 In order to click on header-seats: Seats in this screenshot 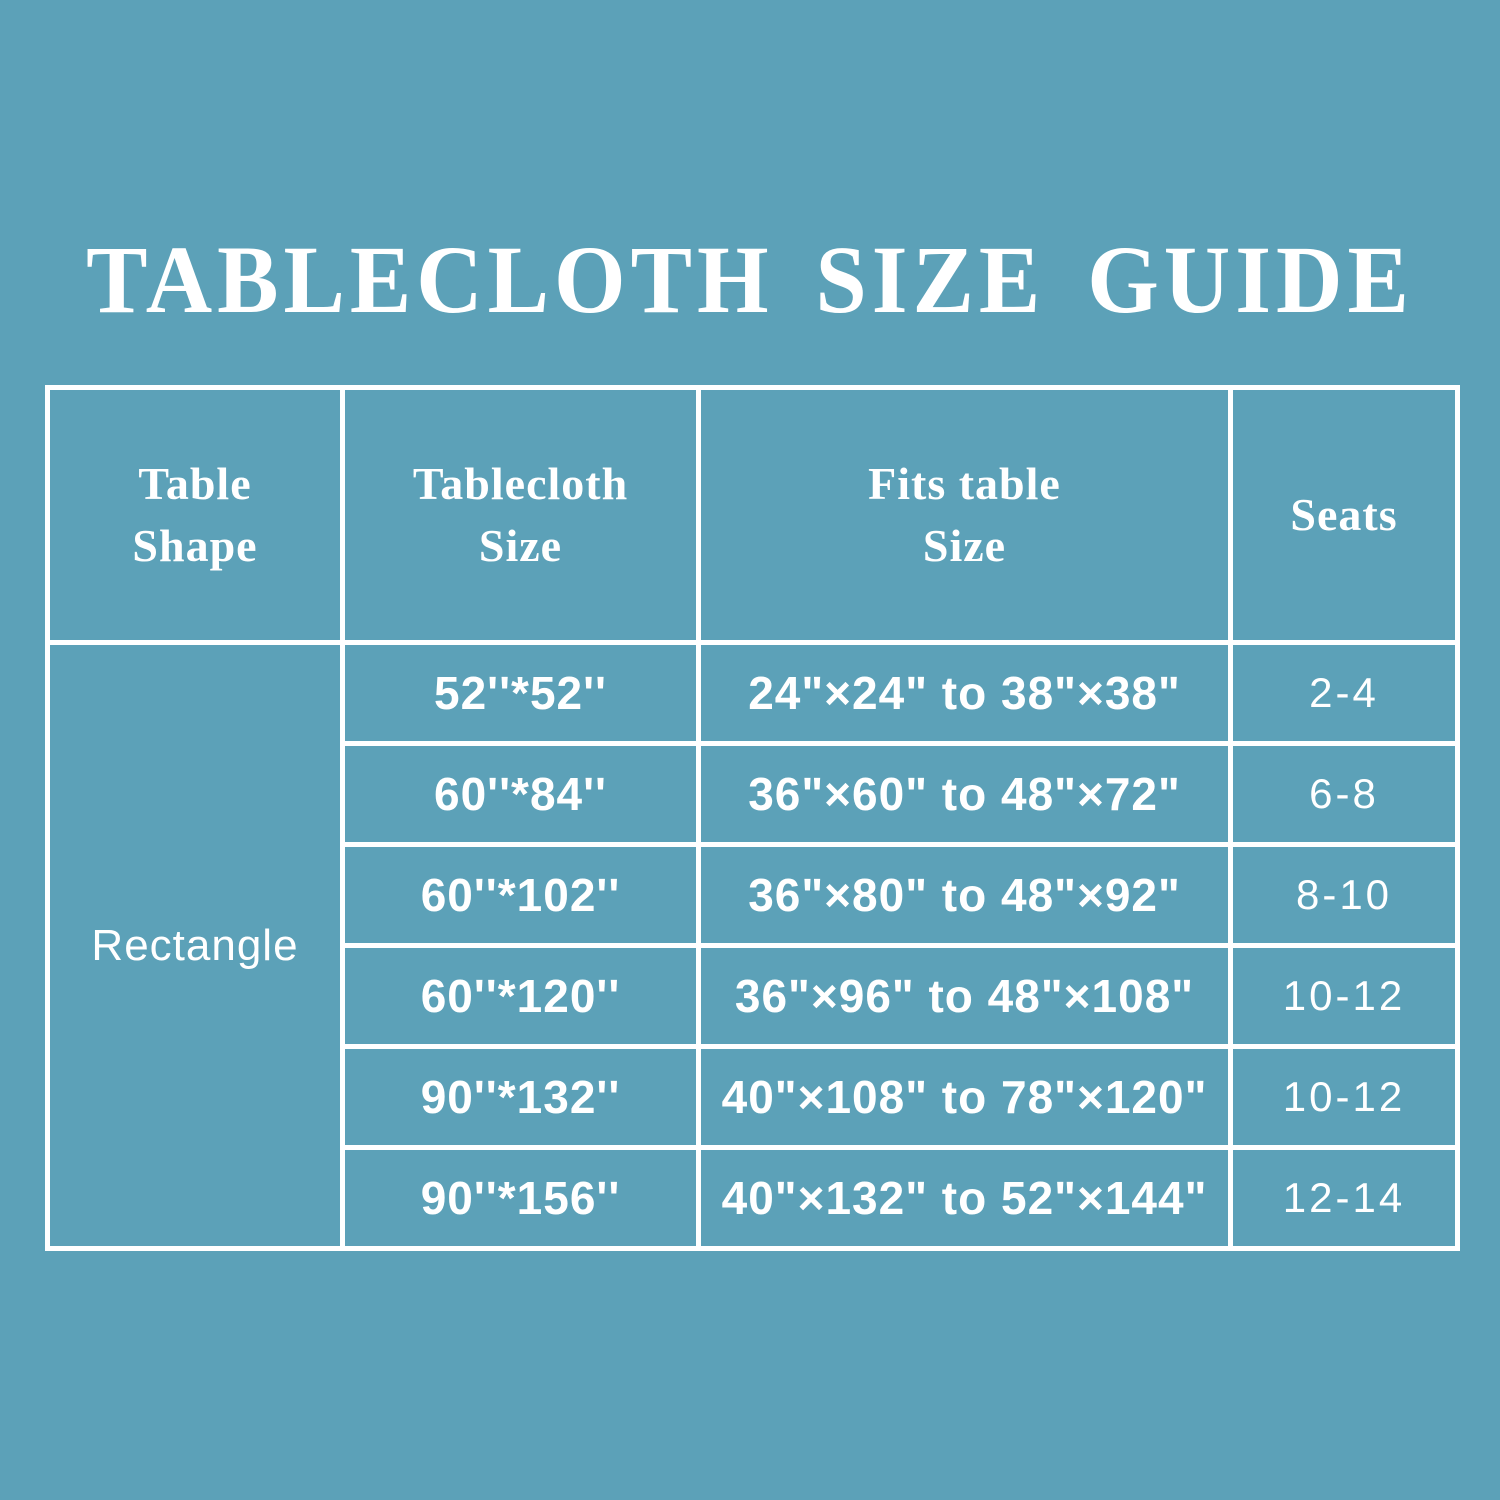, I will do `click(1344, 515)`.